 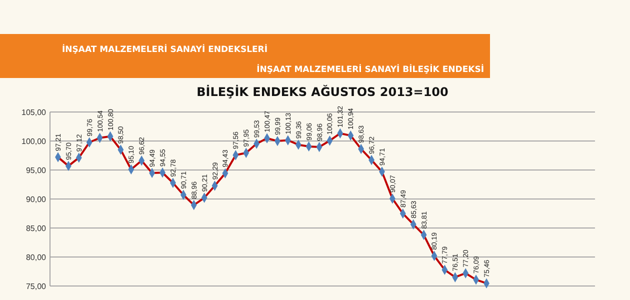 What do you see at coordinates (370, 69) in the screenshot?
I see `text: İNŞAAT MALZEMELERİ SANAYİ BİLEŞİK ENDEKSİ` at bounding box center [370, 69].